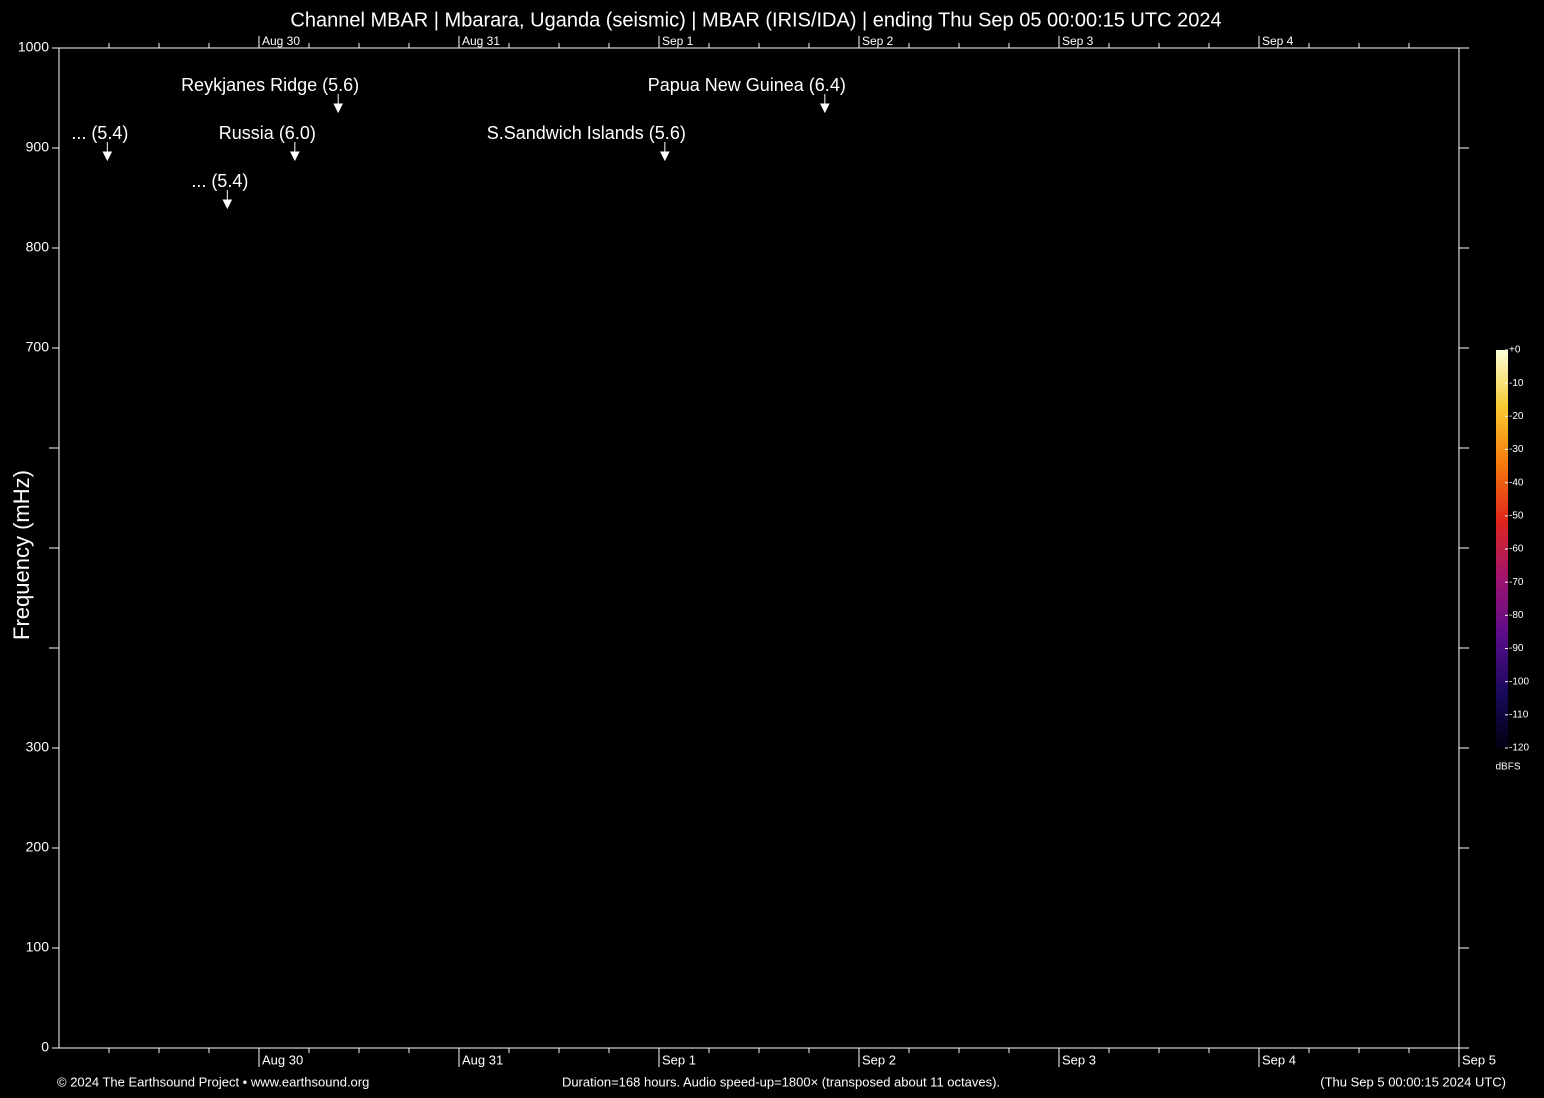  Describe the element at coordinates (1519, 714) in the screenshot. I see `colorbar-tick-label: -110` at that location.